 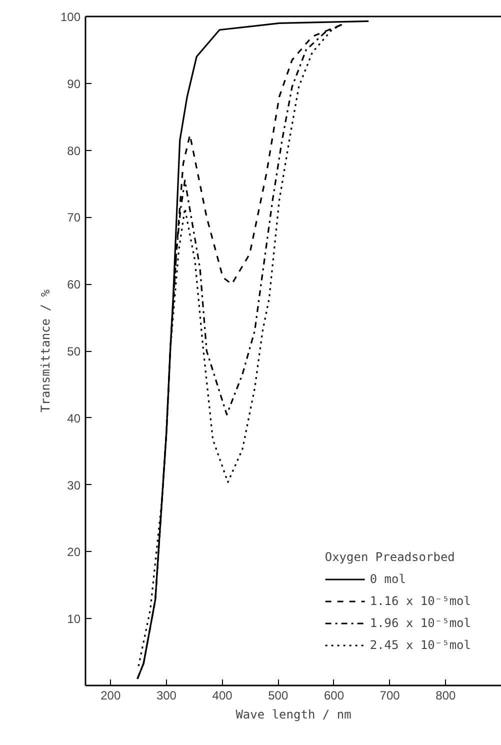 I want to click on y-tick-label: 40, so click(x=74, y=418).